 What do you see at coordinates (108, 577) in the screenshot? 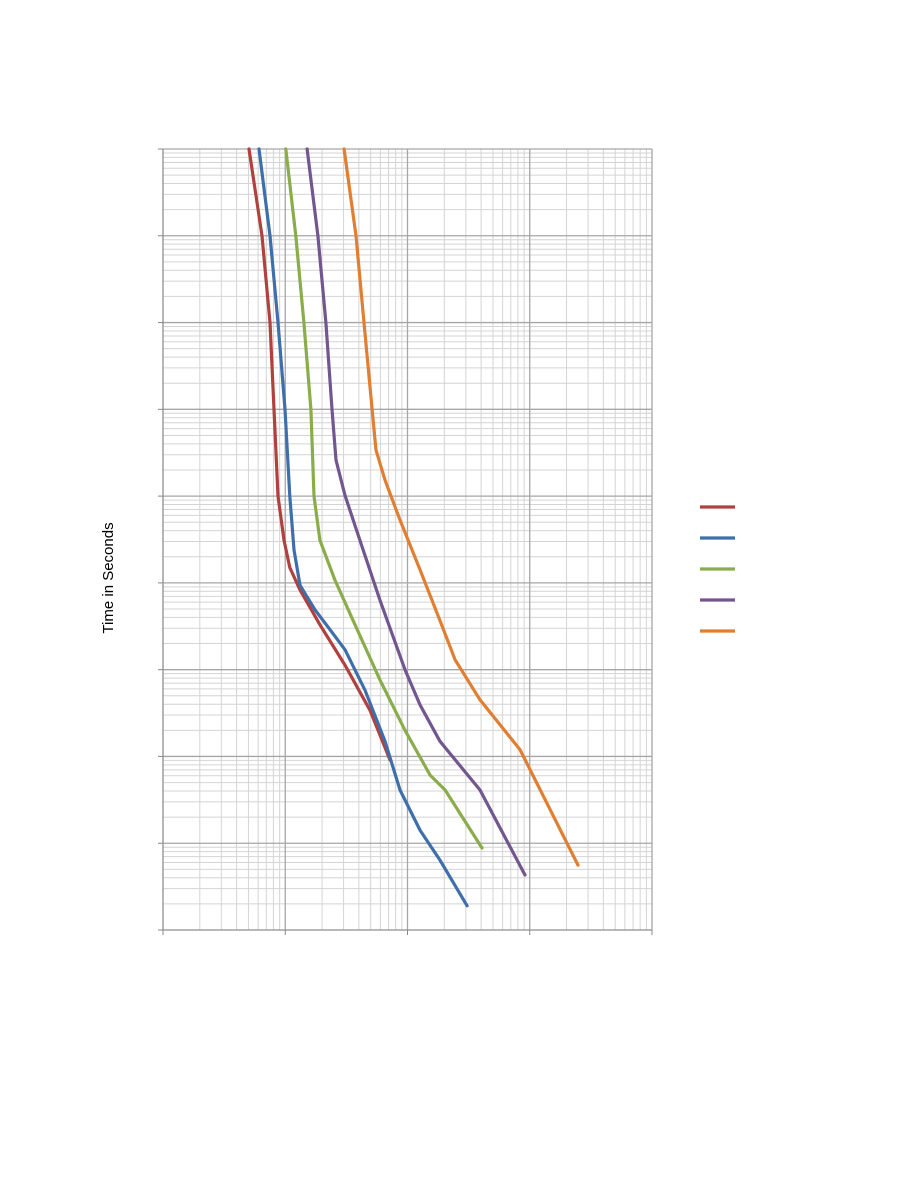
I see `y-axis-title: Time in Seconds` at bounding box center [108, 577].